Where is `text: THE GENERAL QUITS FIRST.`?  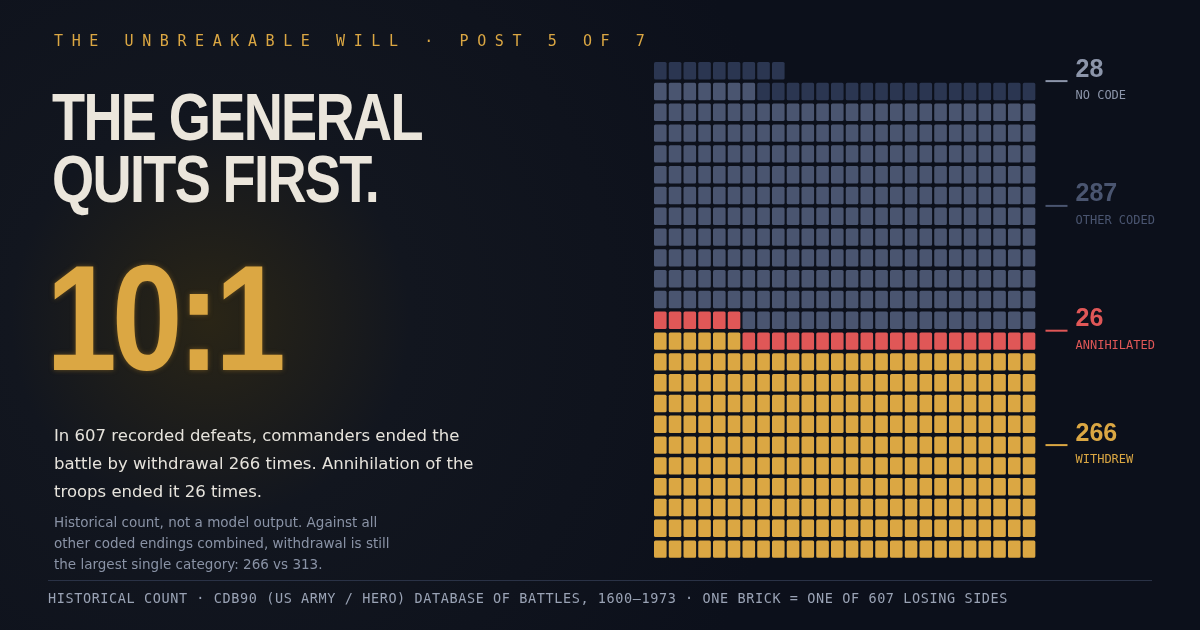
text: THE GENERAL QUITS FIRST. is located at coordinates (237, 148).